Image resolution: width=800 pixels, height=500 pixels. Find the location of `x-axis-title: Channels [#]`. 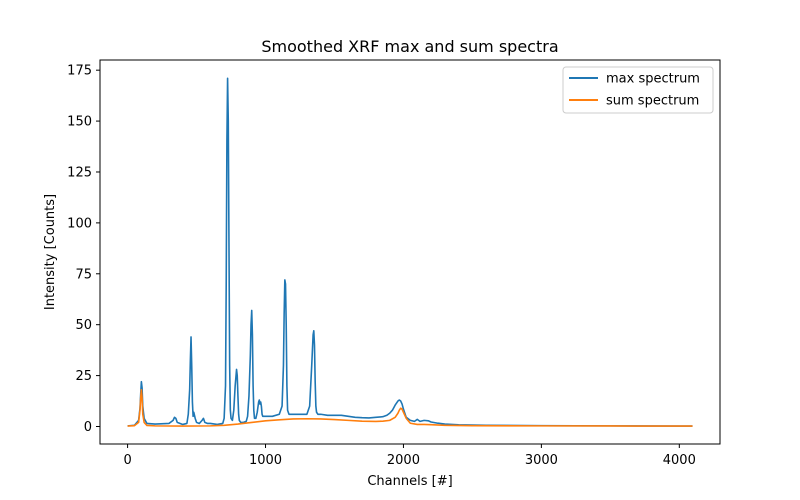

x-axis-title: Channels [#] is located at coordinates (409, 481).